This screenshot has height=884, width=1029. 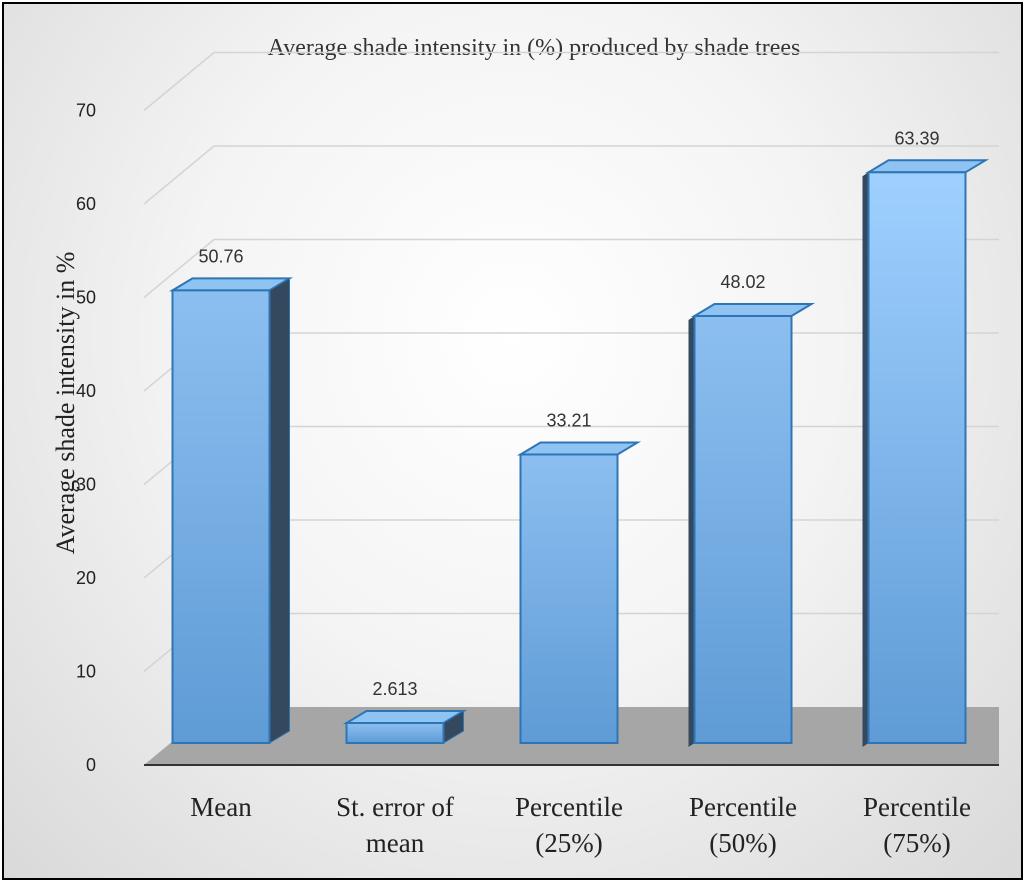 I want to click on category-label: (50%), so click(x=742, y=843).